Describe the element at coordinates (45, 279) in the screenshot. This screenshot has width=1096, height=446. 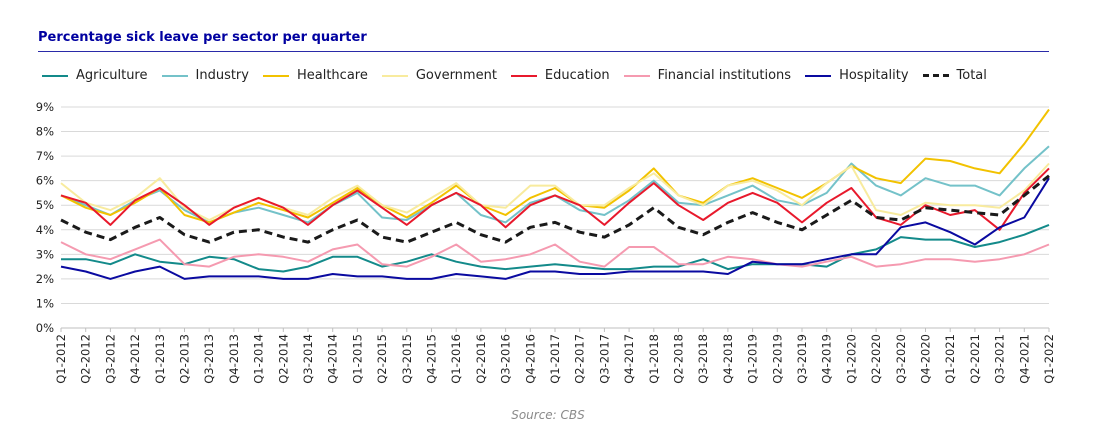
I see `y-tick-label: 2%` at that location.